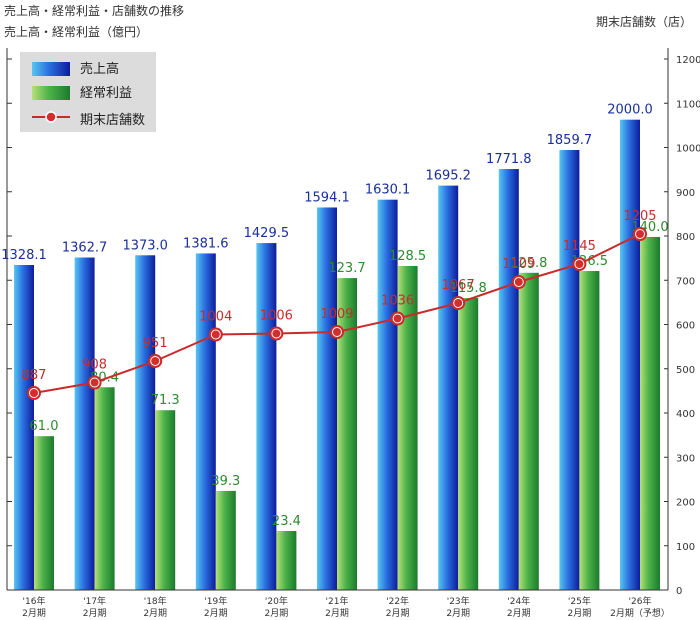 This screenshot has width=700, height=620. Describe the element at coordinates (336, 314) in the screenshot. I see `stores-data-label: 1009` at that location.